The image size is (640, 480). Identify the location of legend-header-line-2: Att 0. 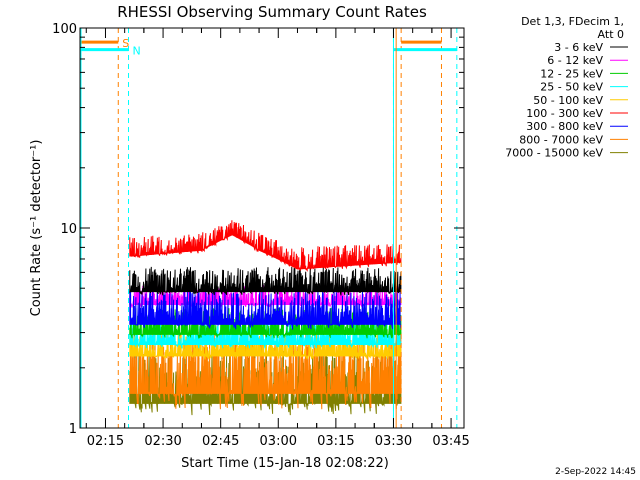
(611, 34).